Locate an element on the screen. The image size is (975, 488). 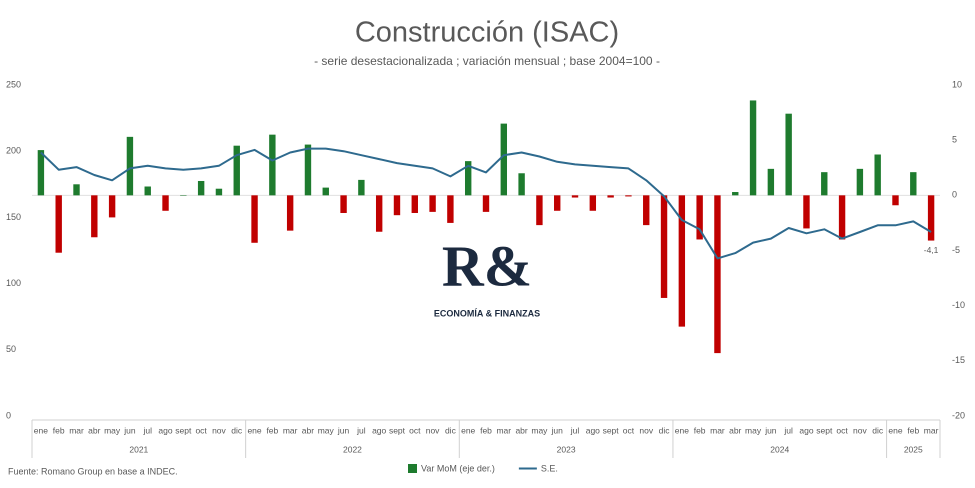
y2-tick-label: -15 is located at coordinates (958, 360).